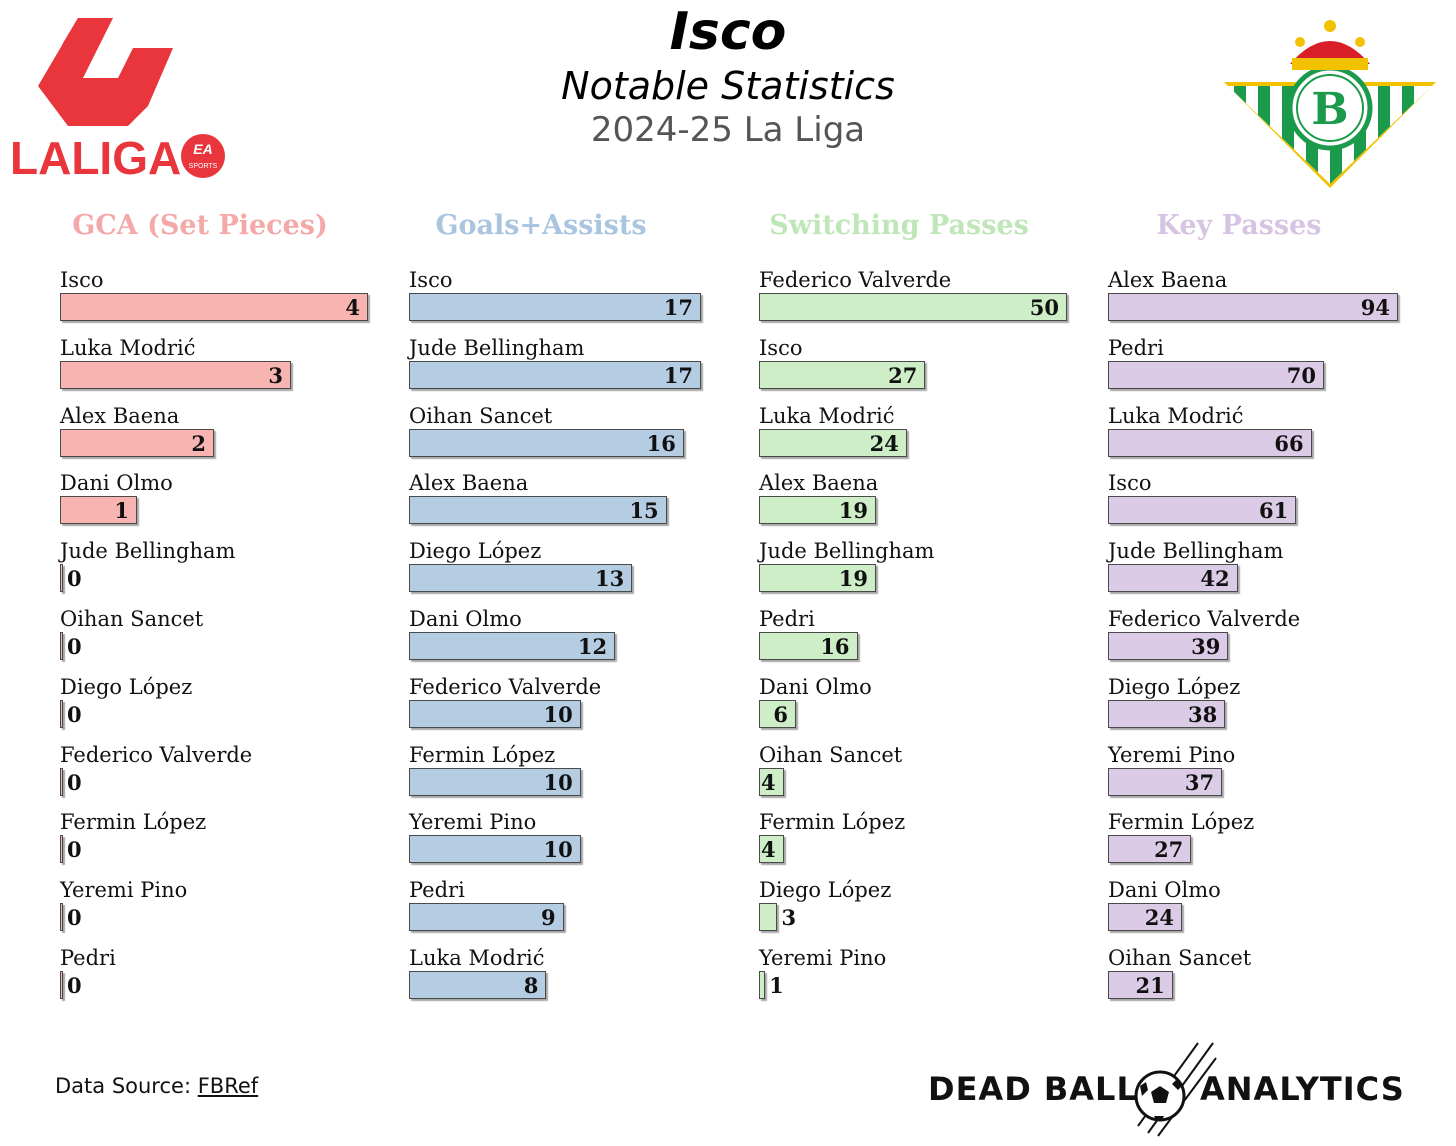  What do you see at coordinates (678, 307) in the screenshot?
I see `bar-value: 17` at bounding box center [678, 307].